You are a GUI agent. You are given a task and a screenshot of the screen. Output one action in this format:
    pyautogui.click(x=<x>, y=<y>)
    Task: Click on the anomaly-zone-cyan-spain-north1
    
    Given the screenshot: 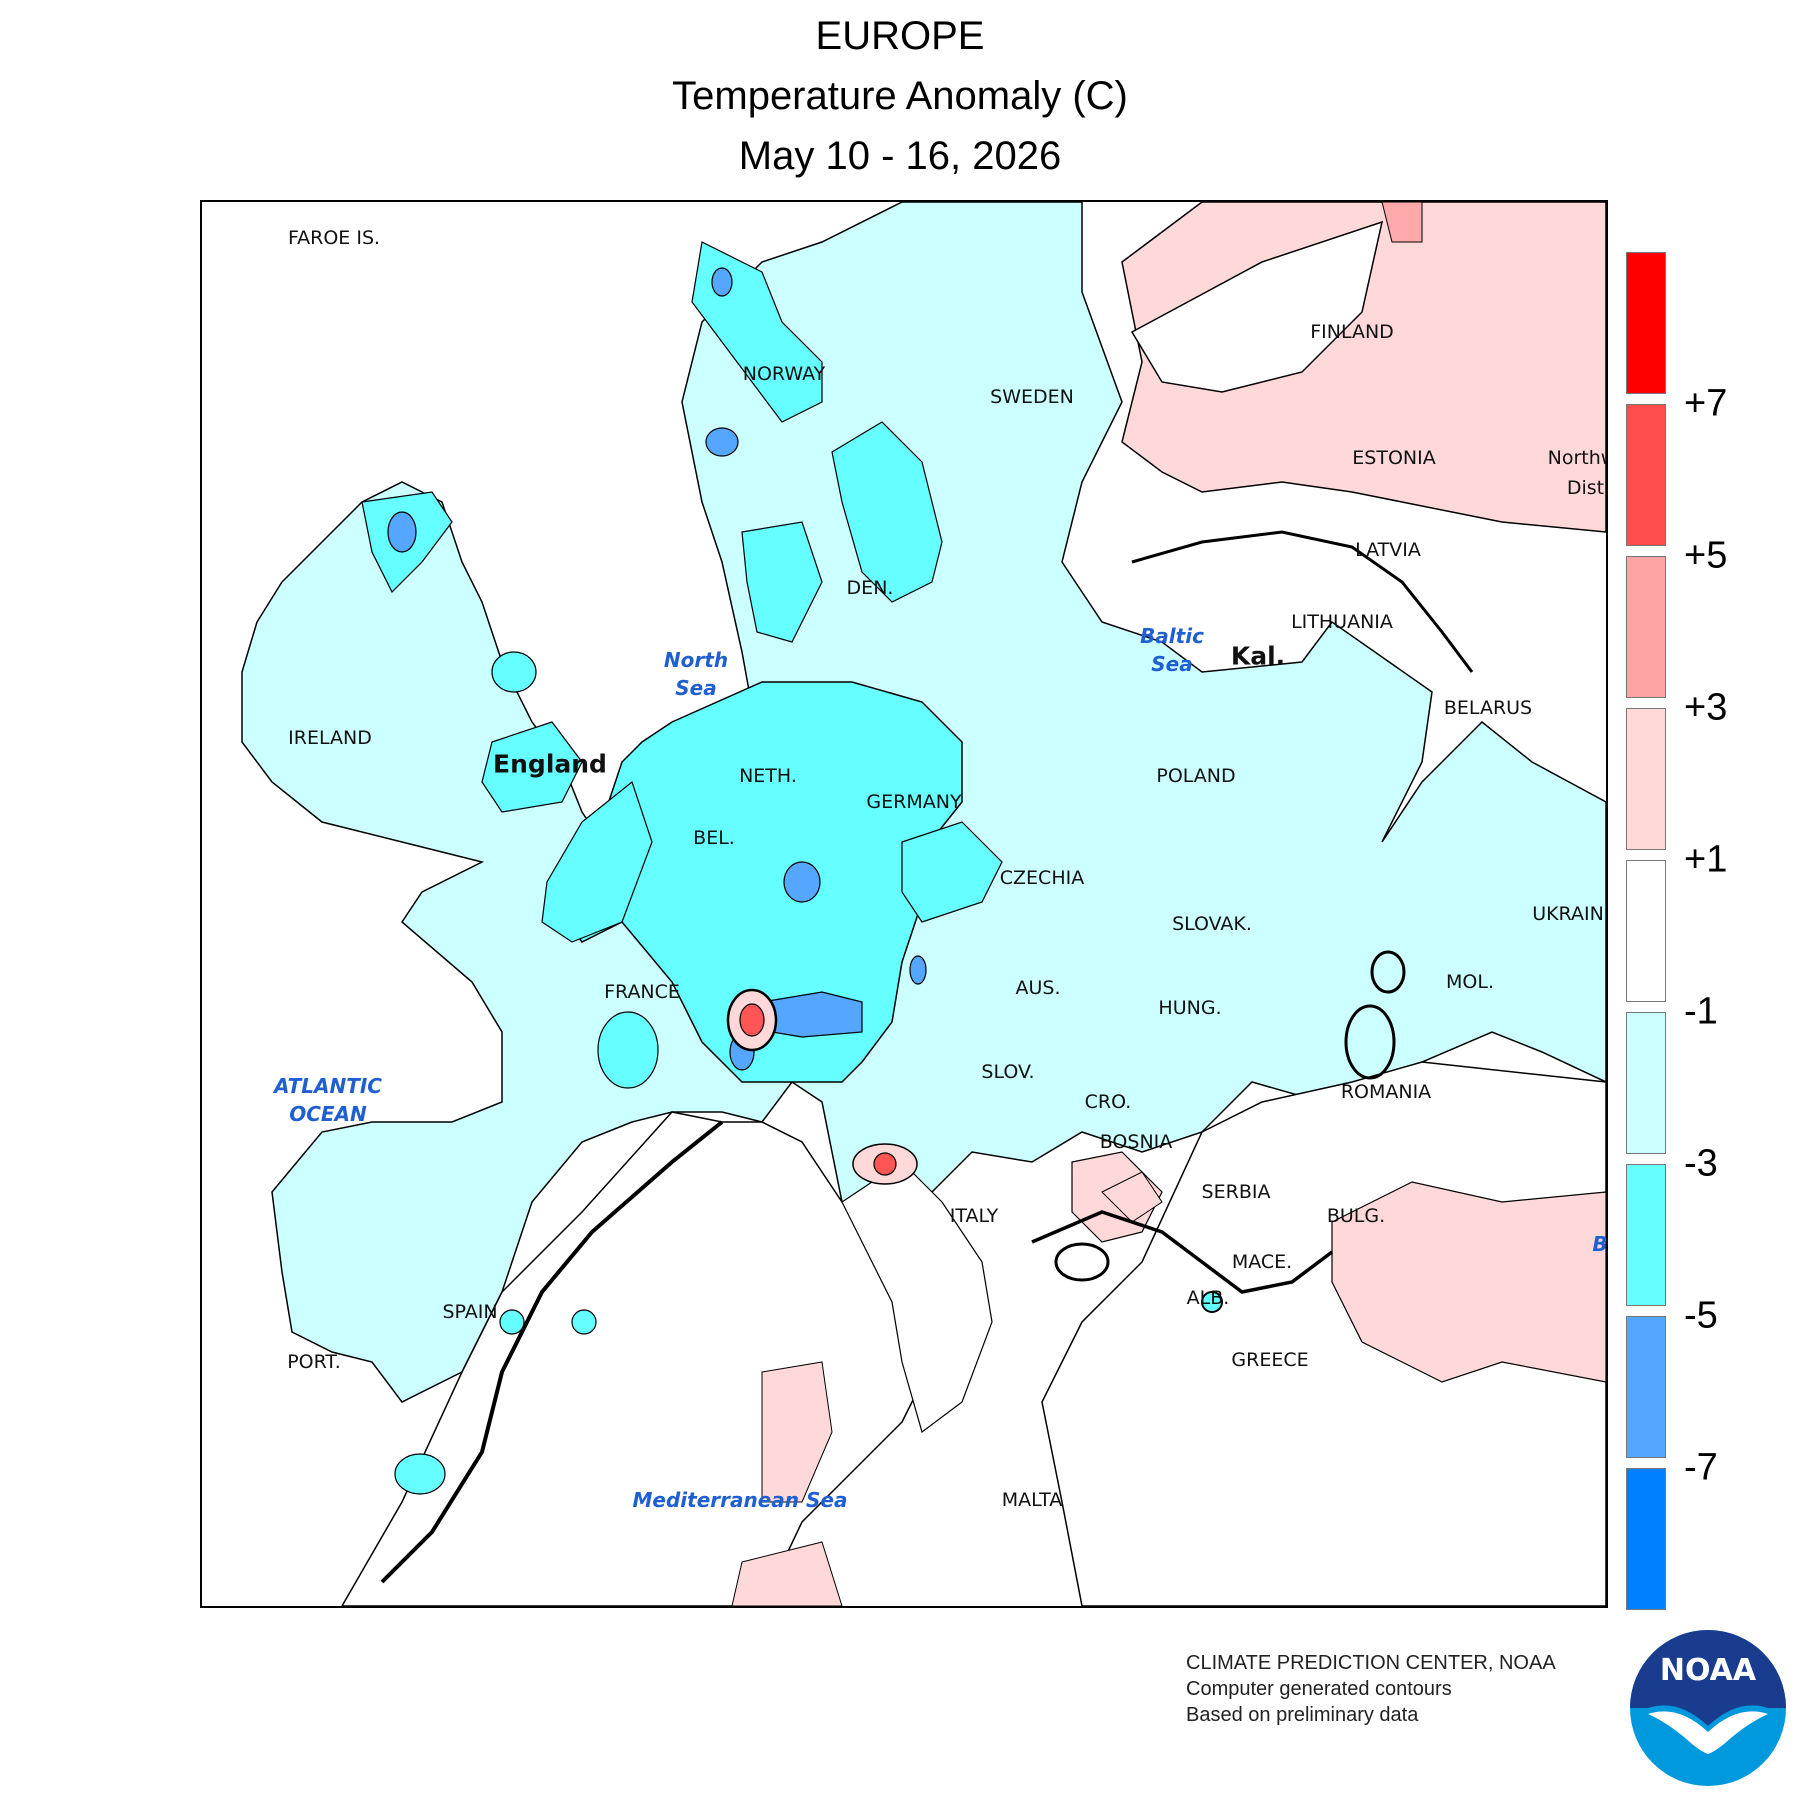 What is the action you would take?
    pyautogui.click(x=512, y=1322)
    